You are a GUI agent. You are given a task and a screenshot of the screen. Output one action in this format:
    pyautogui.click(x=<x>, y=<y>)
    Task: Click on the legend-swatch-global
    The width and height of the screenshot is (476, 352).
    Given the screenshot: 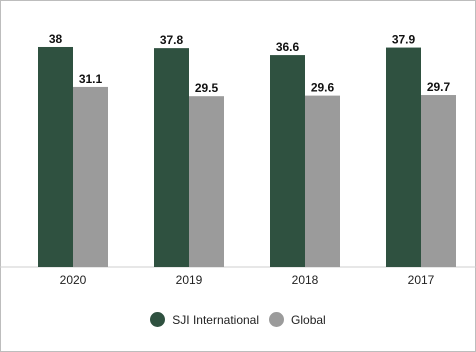 What is the action you would take?
    pyautogui.click(x=277, y=319)
    